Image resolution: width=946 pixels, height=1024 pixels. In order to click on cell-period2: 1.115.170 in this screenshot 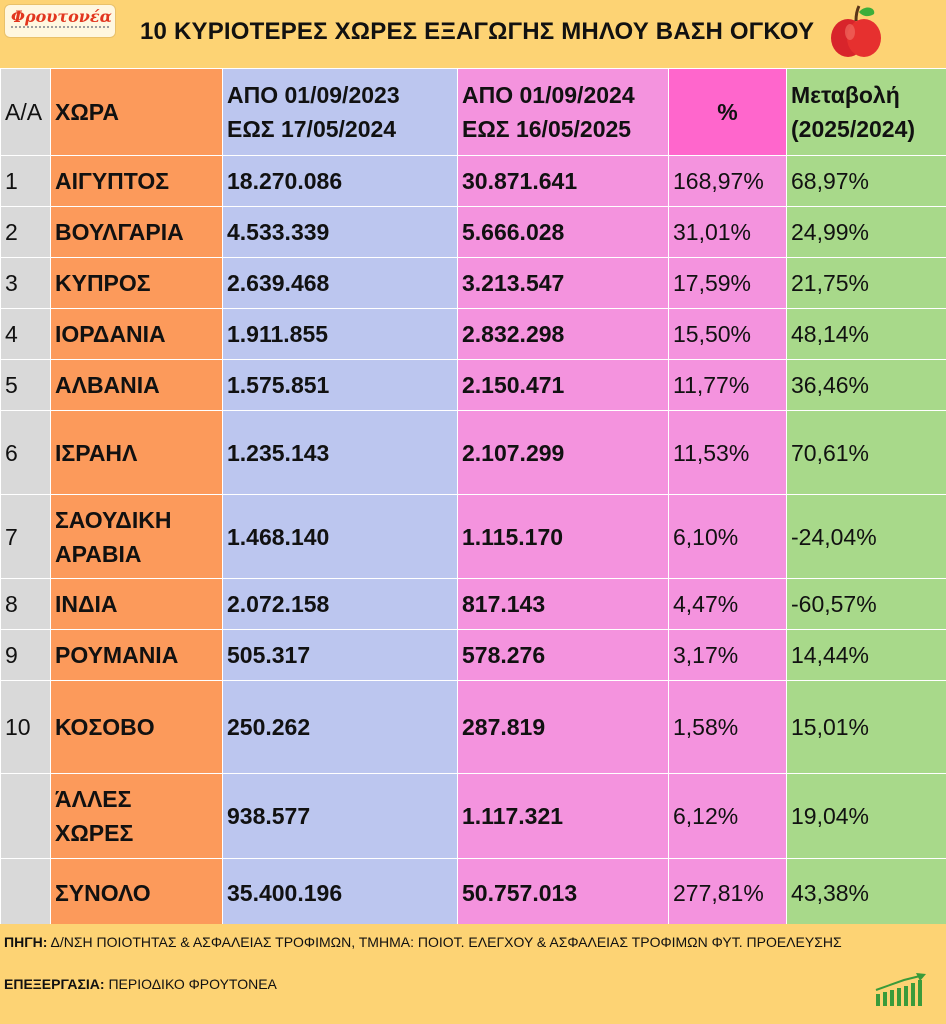, I will do `click(563, 536)`.